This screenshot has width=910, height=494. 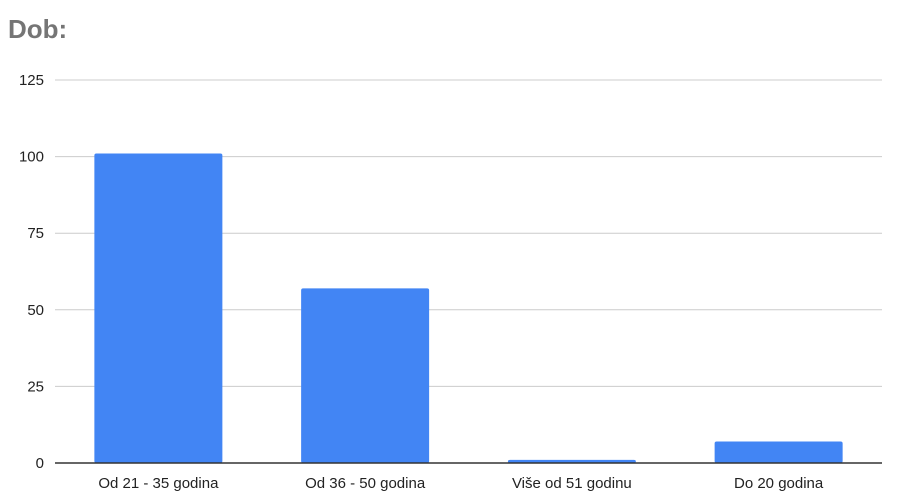 I want to click on chart-title: Dob:, so click(x=38, y=29).